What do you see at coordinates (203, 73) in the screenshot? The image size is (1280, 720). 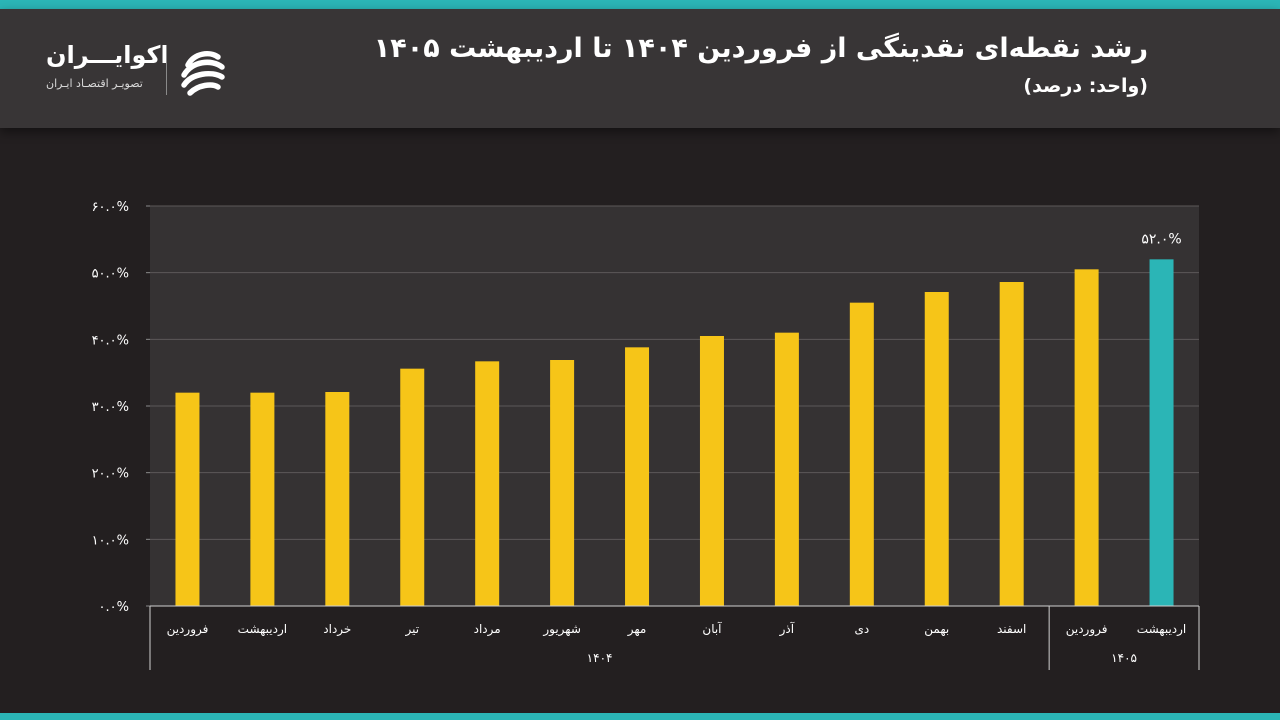 I see `ecoiran-logo-icon` at bounding box center [203, 73].